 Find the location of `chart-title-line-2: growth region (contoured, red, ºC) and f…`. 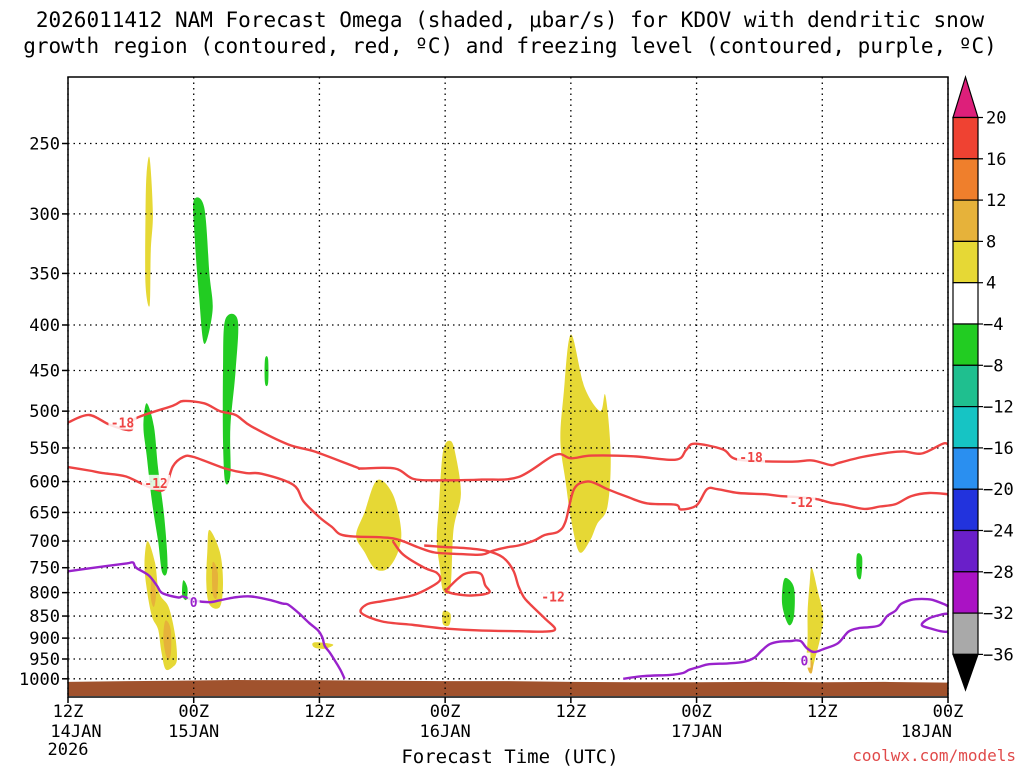

chart-title-line-2: growth region (contoured, red, ºC) and f… is located at coordinates (510, 46).